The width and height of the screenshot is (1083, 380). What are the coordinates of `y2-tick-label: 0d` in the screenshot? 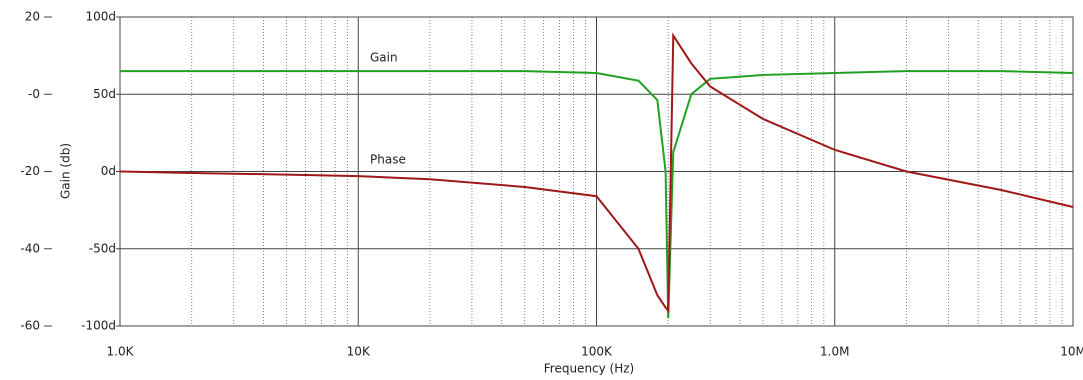 It's located at (108, 171).